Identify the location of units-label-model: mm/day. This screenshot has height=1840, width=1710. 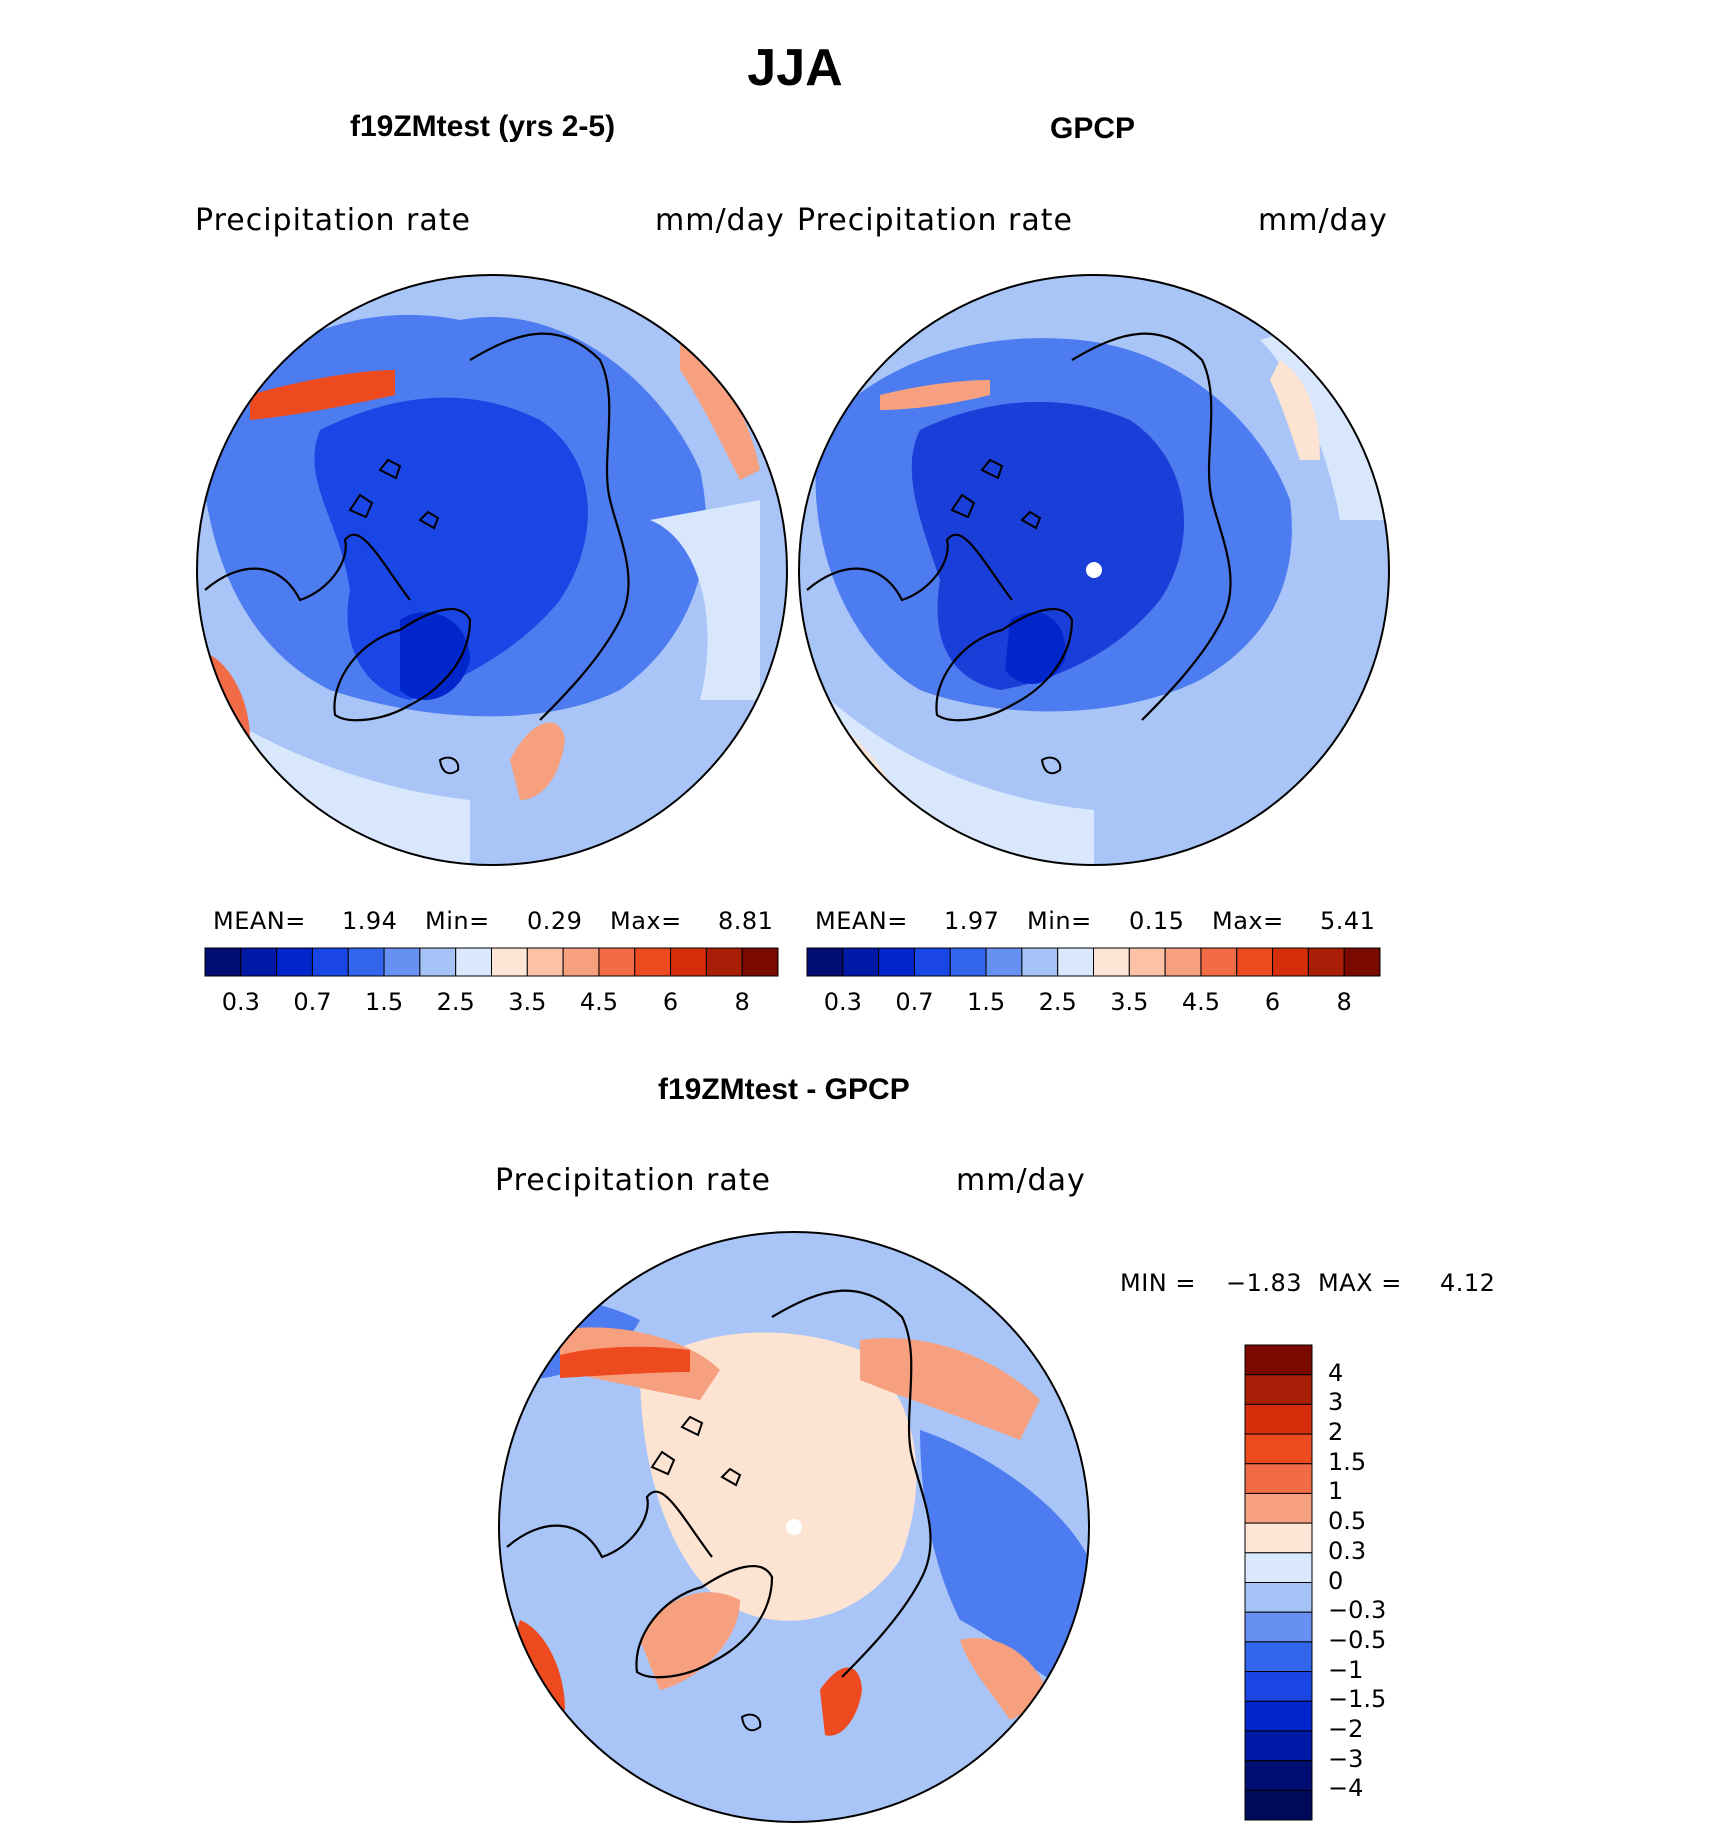
(720, 220).